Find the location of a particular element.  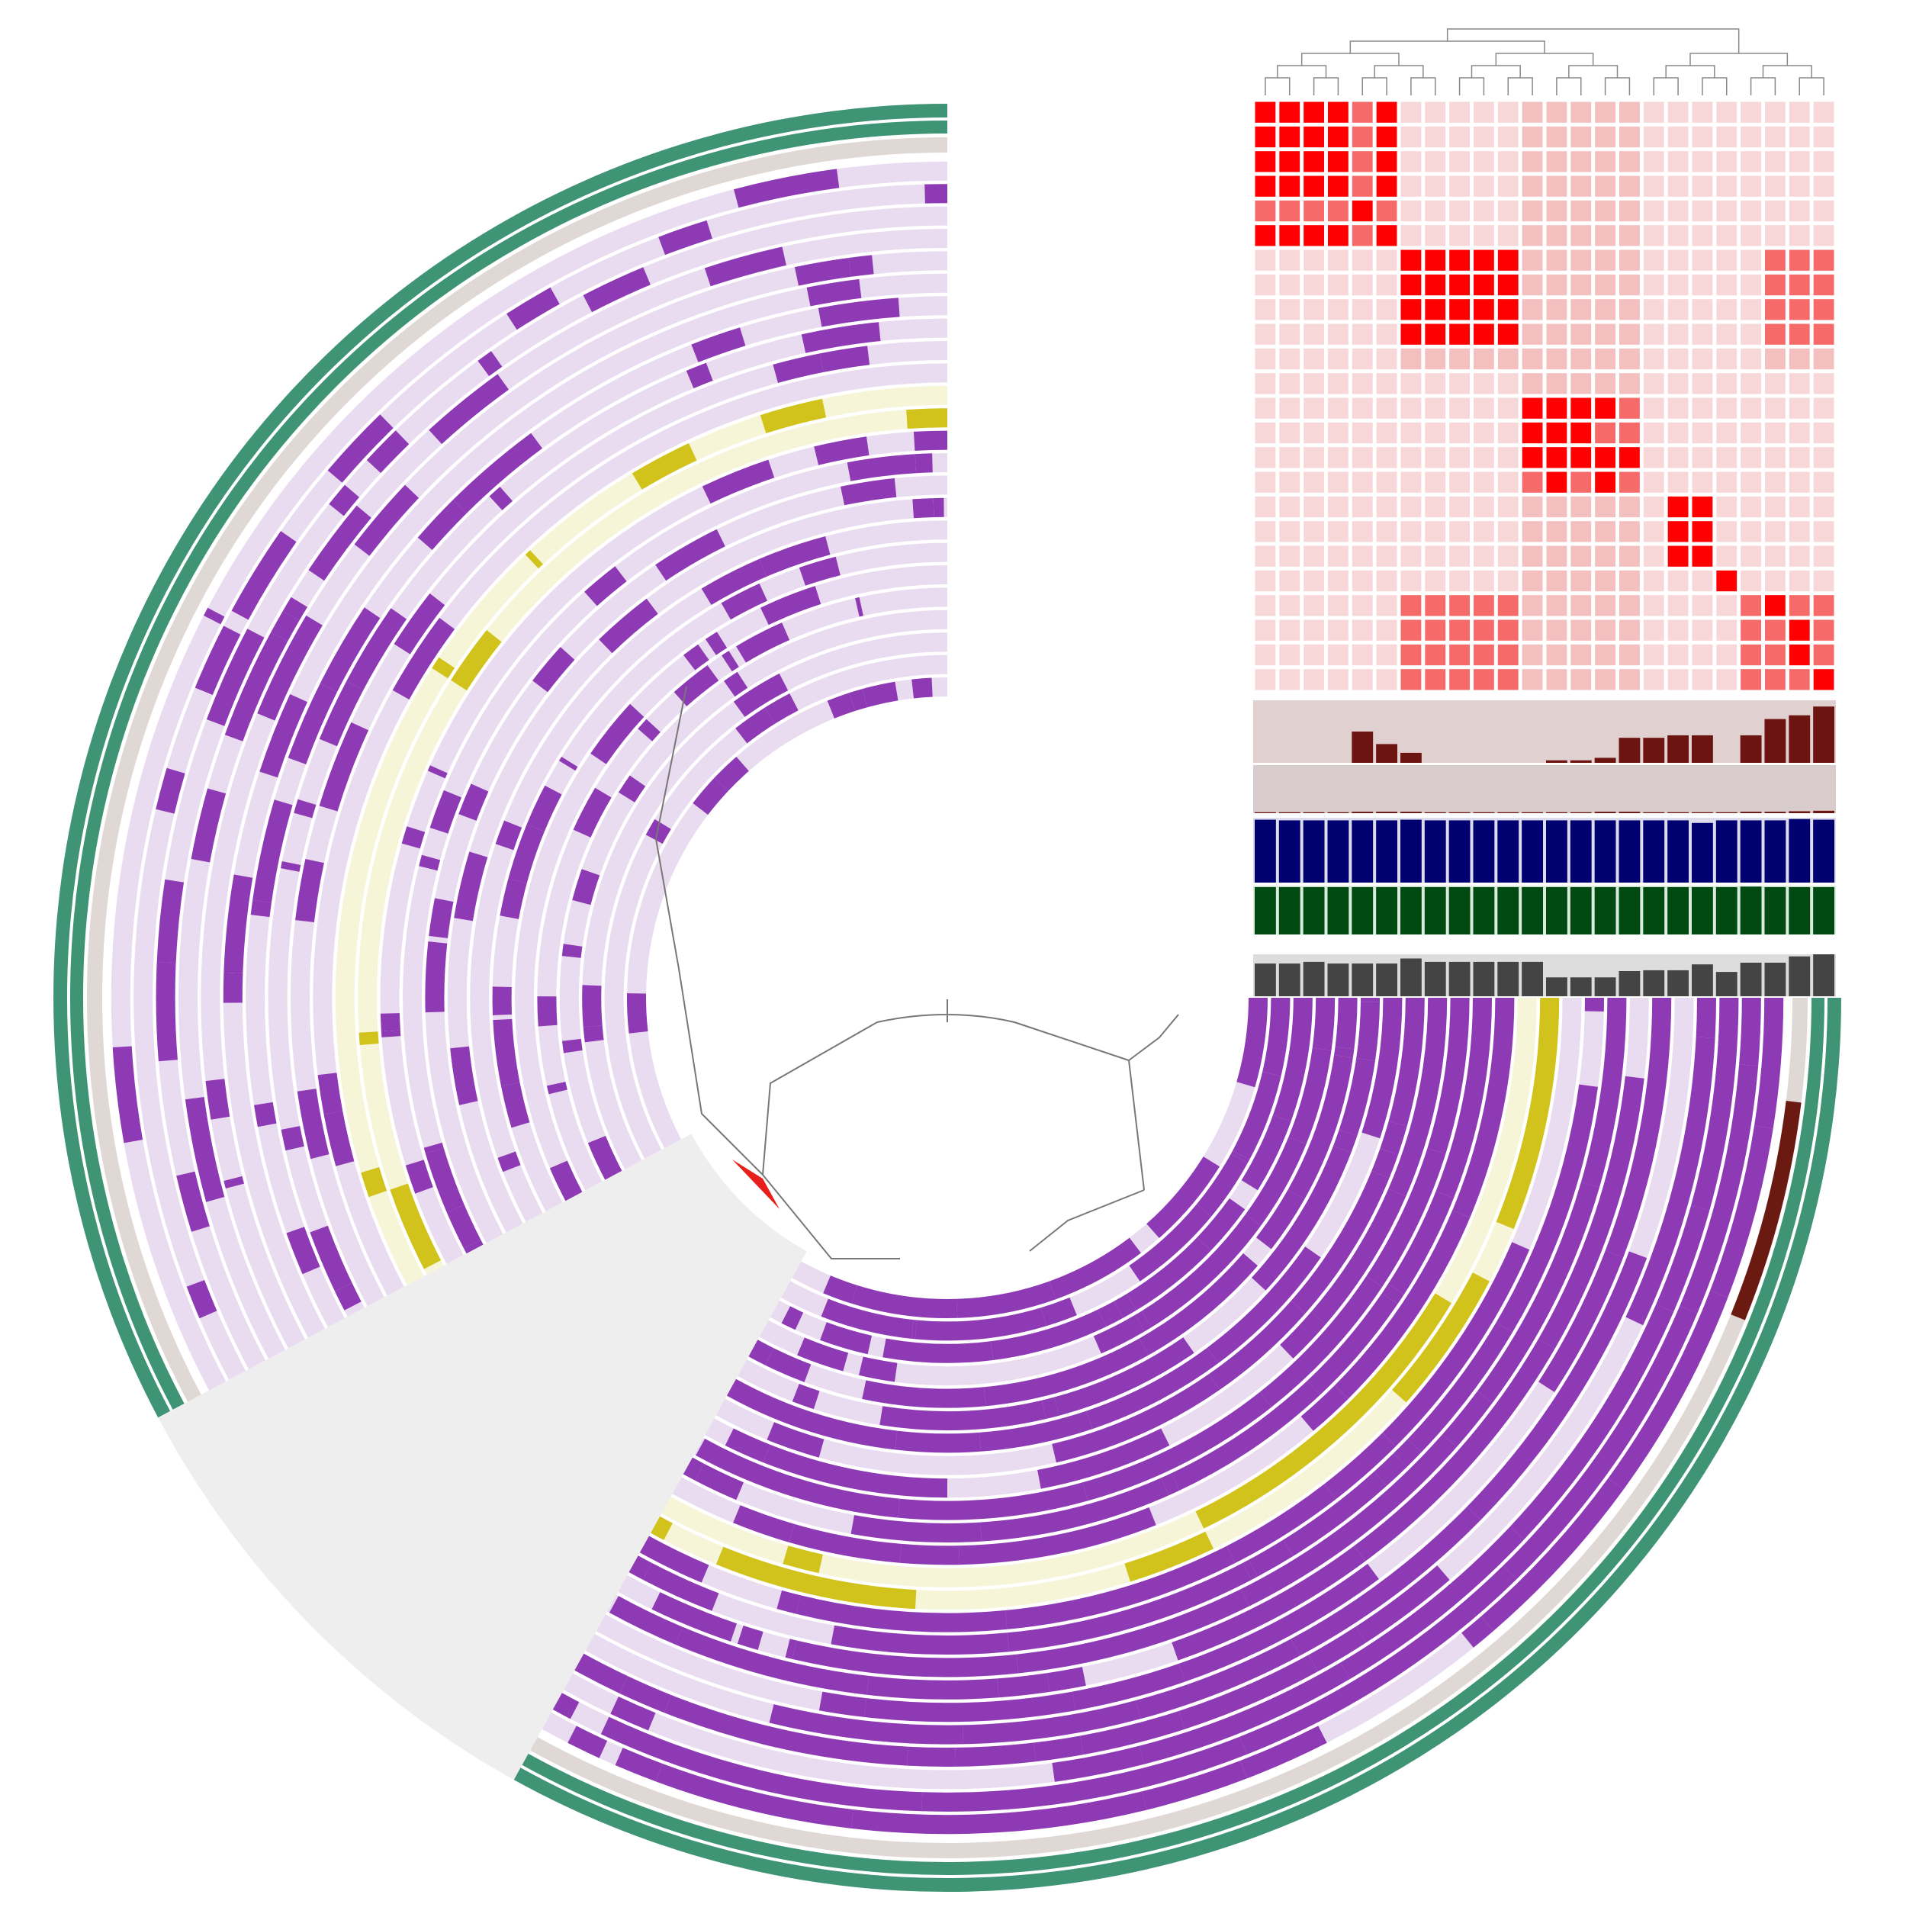

center-tree is located at coordinates (916, 972).